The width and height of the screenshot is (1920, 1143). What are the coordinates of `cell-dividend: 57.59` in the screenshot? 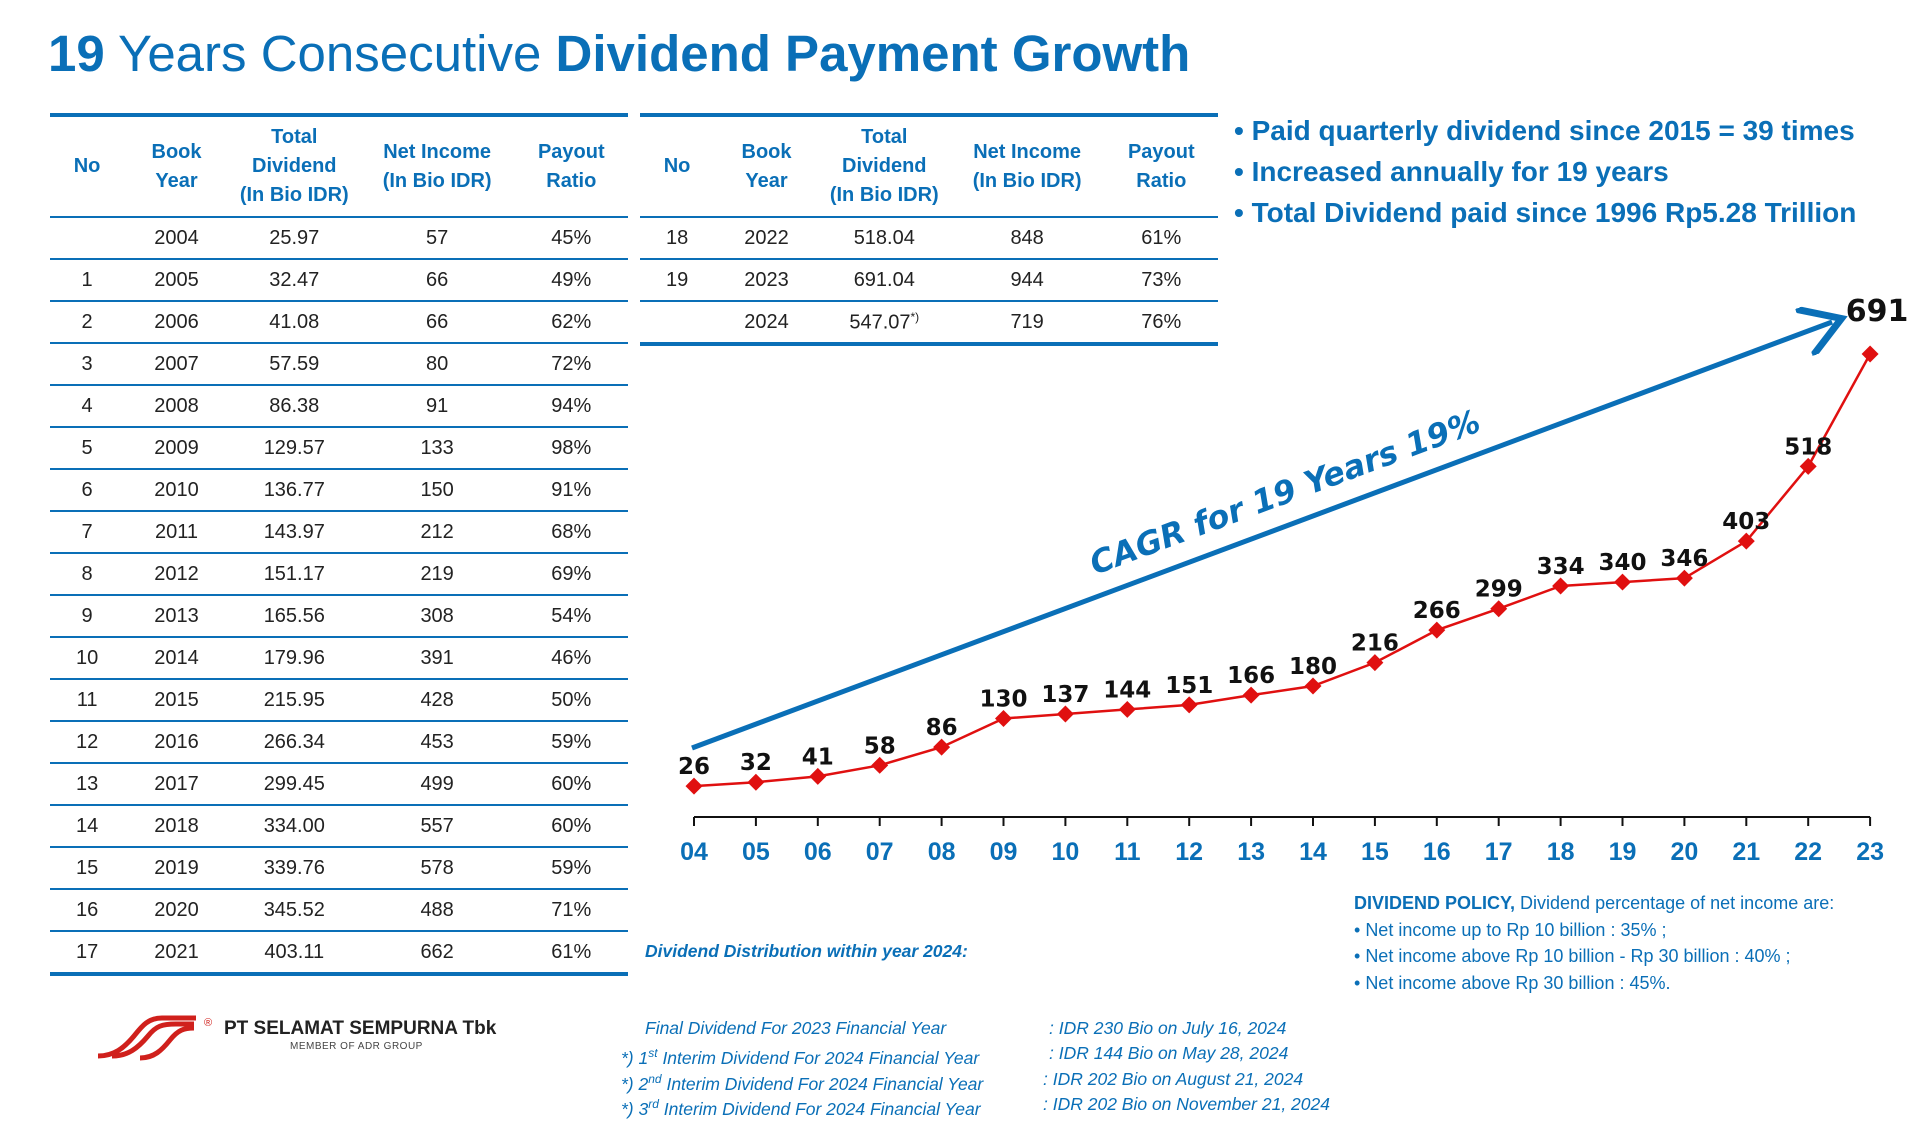 It's located at (294, 364).